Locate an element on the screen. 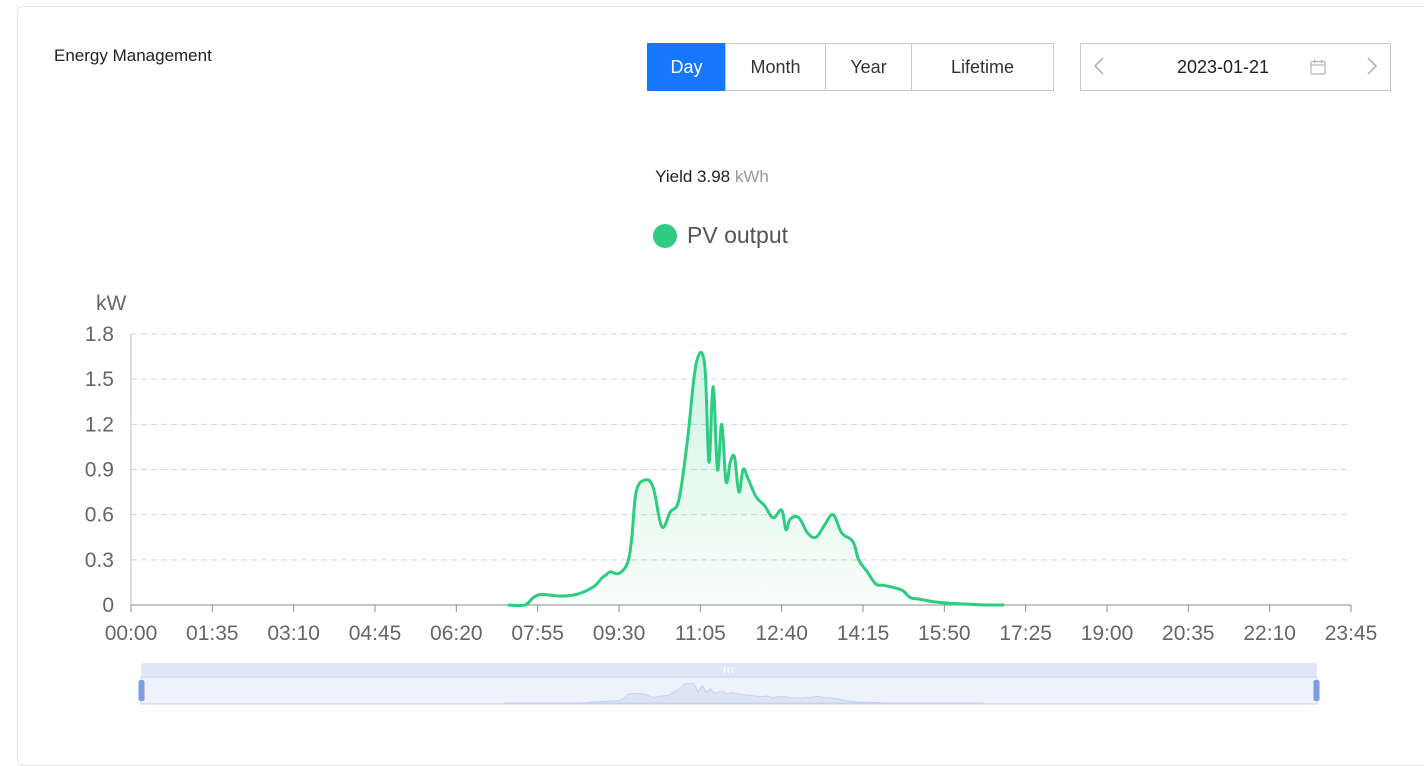 The width and height of the screenshot is (1424, 766). yield-unit: kWh is located at coordinates (751, 176).